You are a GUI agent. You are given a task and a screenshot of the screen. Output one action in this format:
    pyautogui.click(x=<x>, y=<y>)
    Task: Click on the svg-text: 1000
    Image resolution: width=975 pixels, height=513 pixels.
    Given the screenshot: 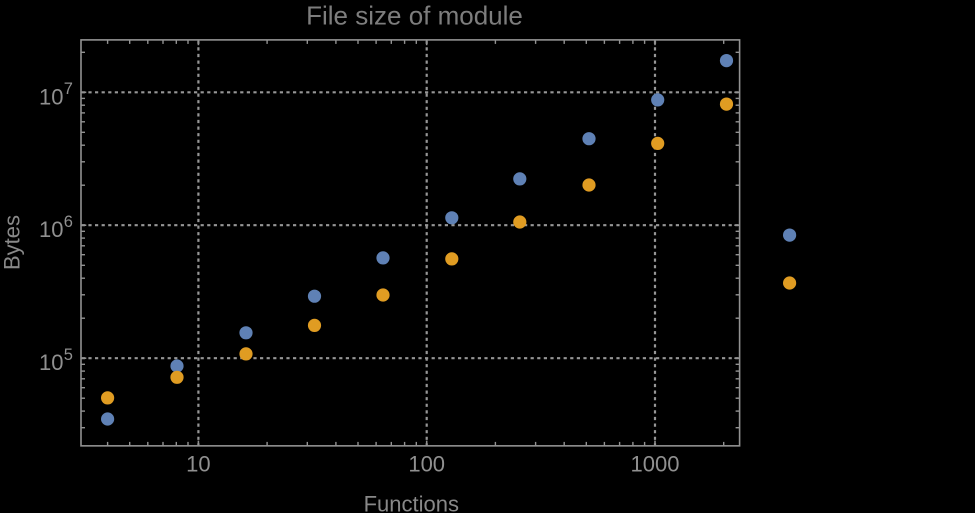 What is the action you would take?
    pyautogui.click(x=655, y=463)
    